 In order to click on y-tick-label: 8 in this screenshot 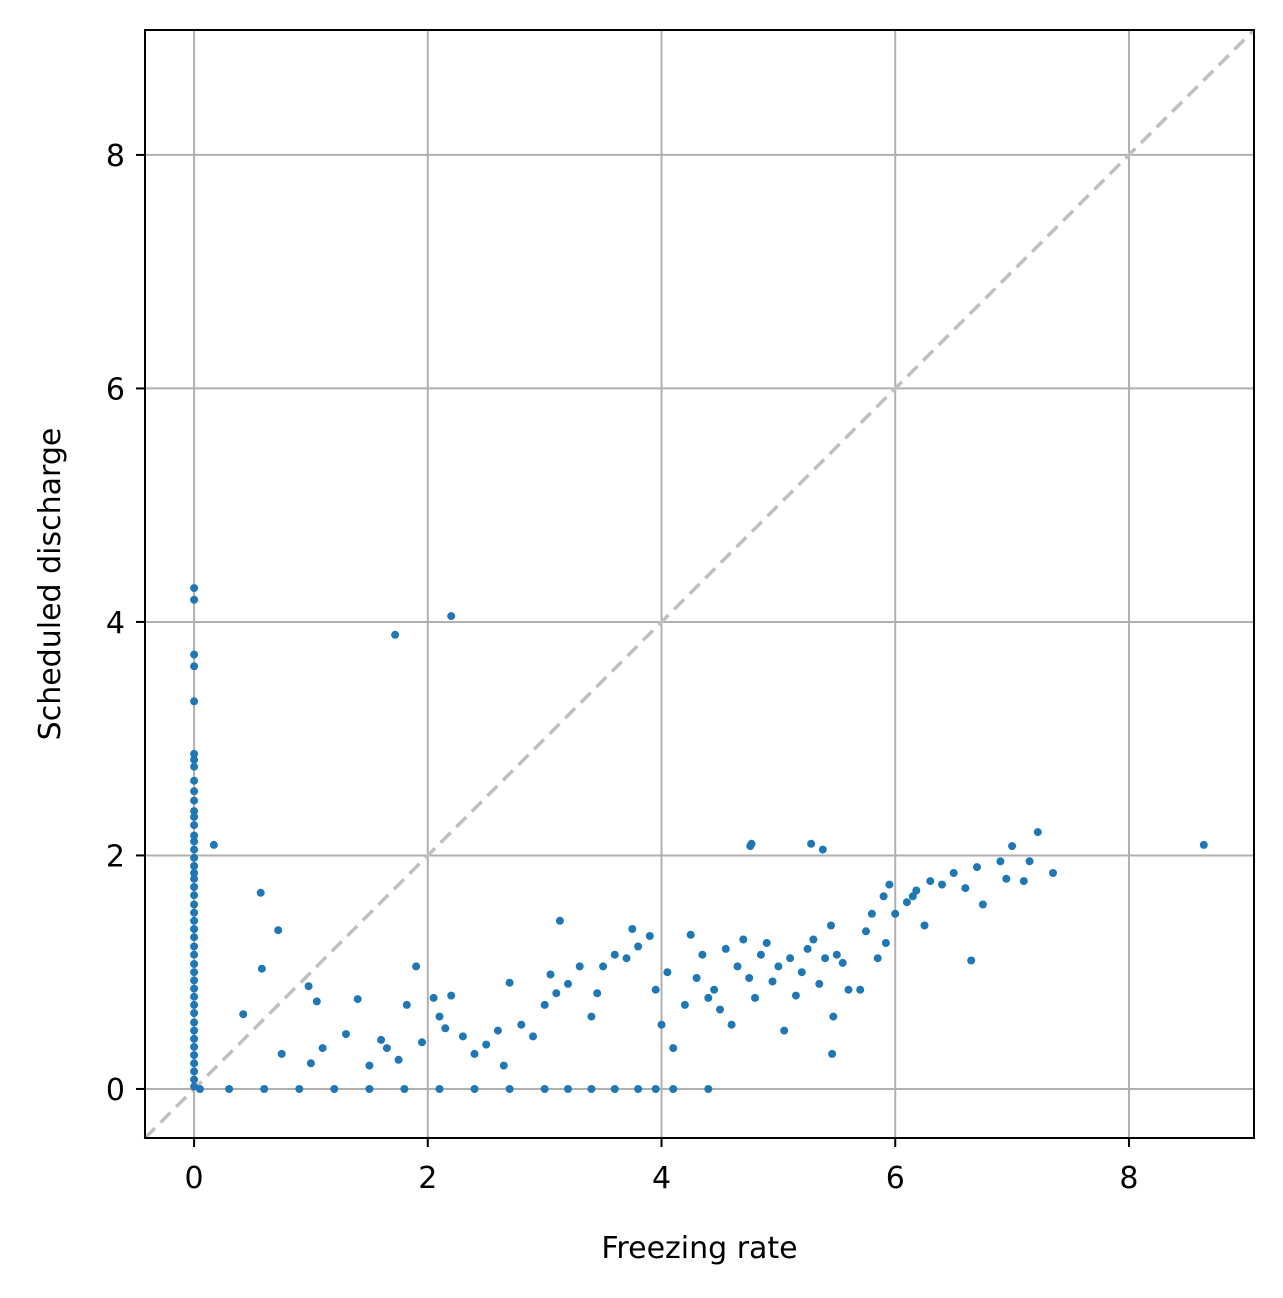, I will do `click(115, 156)`.